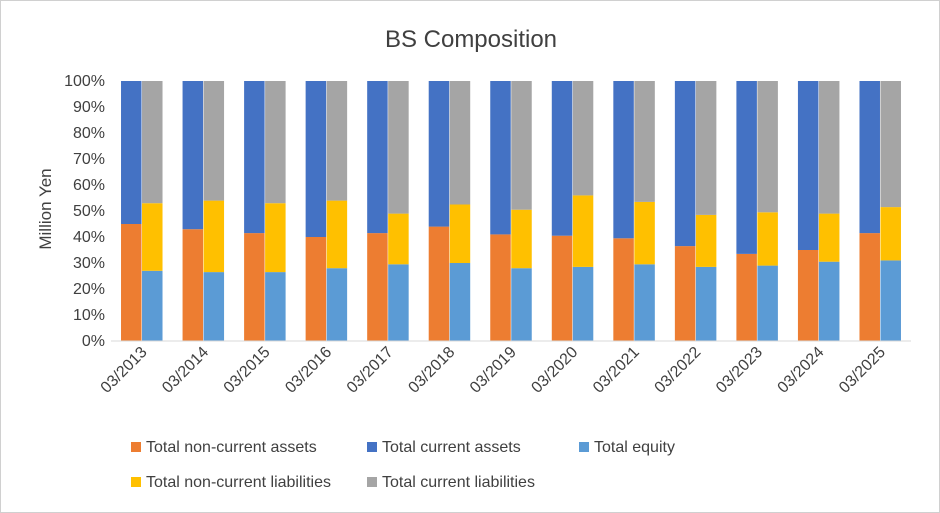 The image size is (940, 513). Describe the element at coordinates (521, 304) in the screenshot. I see `bar-total-equity-03-2019` at that location.